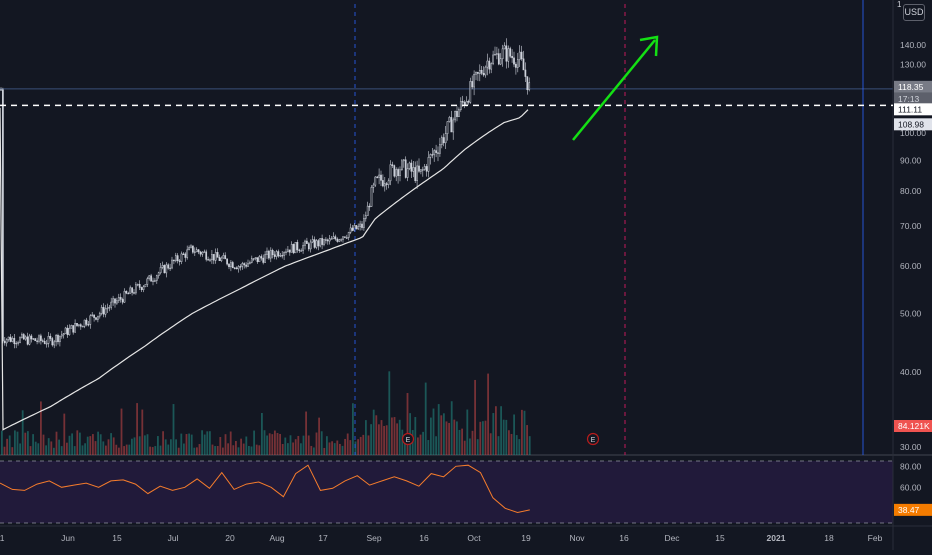 The image size is (932, 555). What do you see at coordinates (911, 314) in the screenshot?
I see `price-tick-label: 50.00` at bounding box center [911, 314].